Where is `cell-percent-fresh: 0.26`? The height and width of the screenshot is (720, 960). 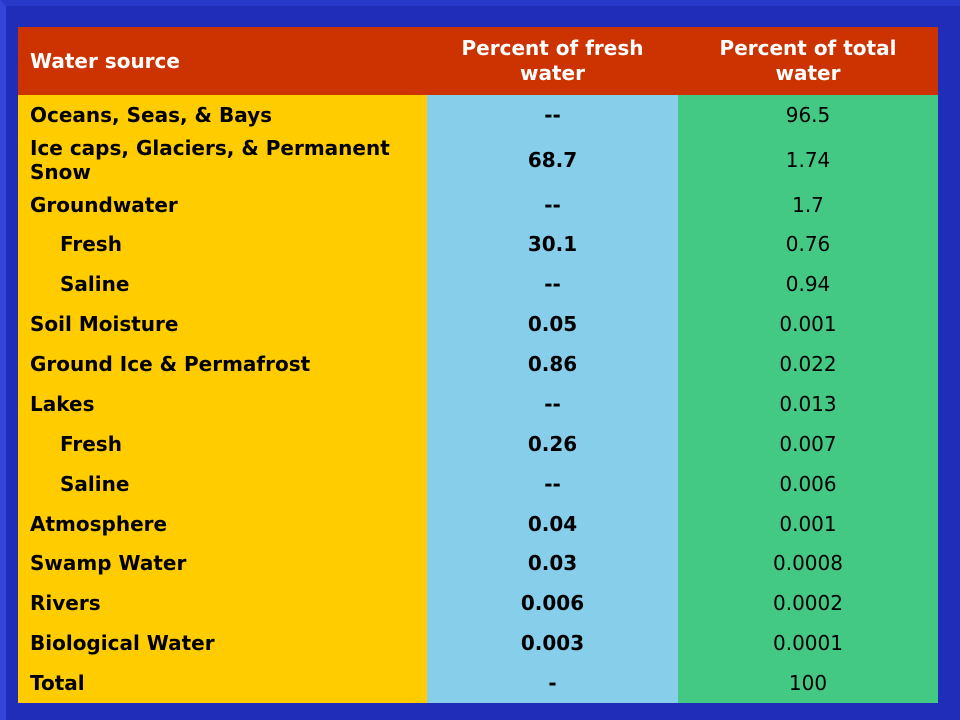 cell-percent-fresh: 0.26 is located at coordinates (552, 443).